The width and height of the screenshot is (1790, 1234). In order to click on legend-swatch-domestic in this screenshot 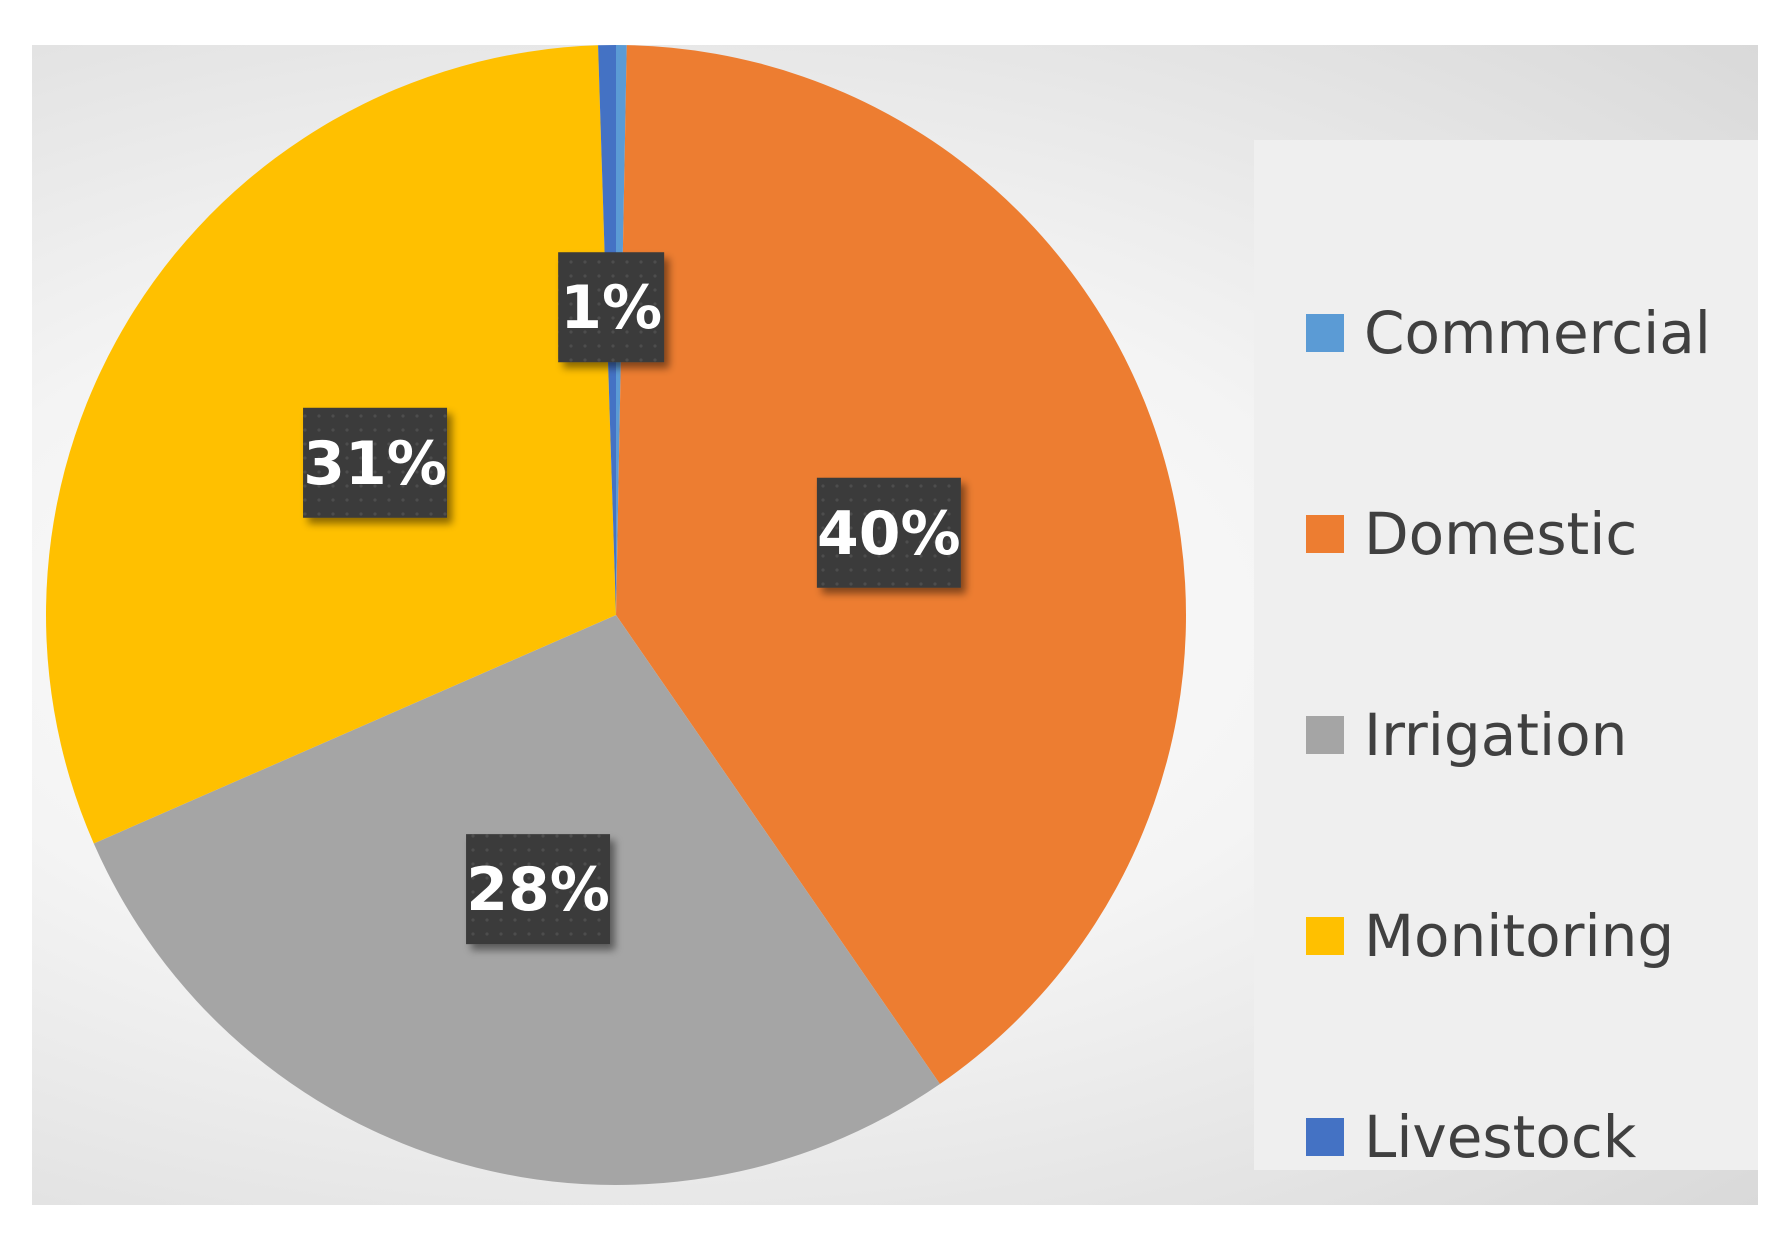, I will do `click(1325, 534)`.